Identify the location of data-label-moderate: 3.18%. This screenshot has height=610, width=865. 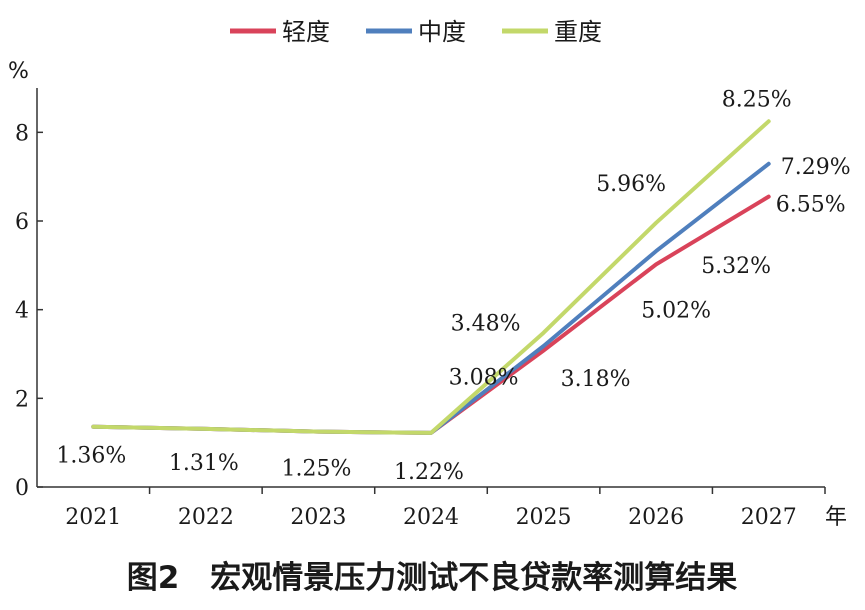
(596, 379).